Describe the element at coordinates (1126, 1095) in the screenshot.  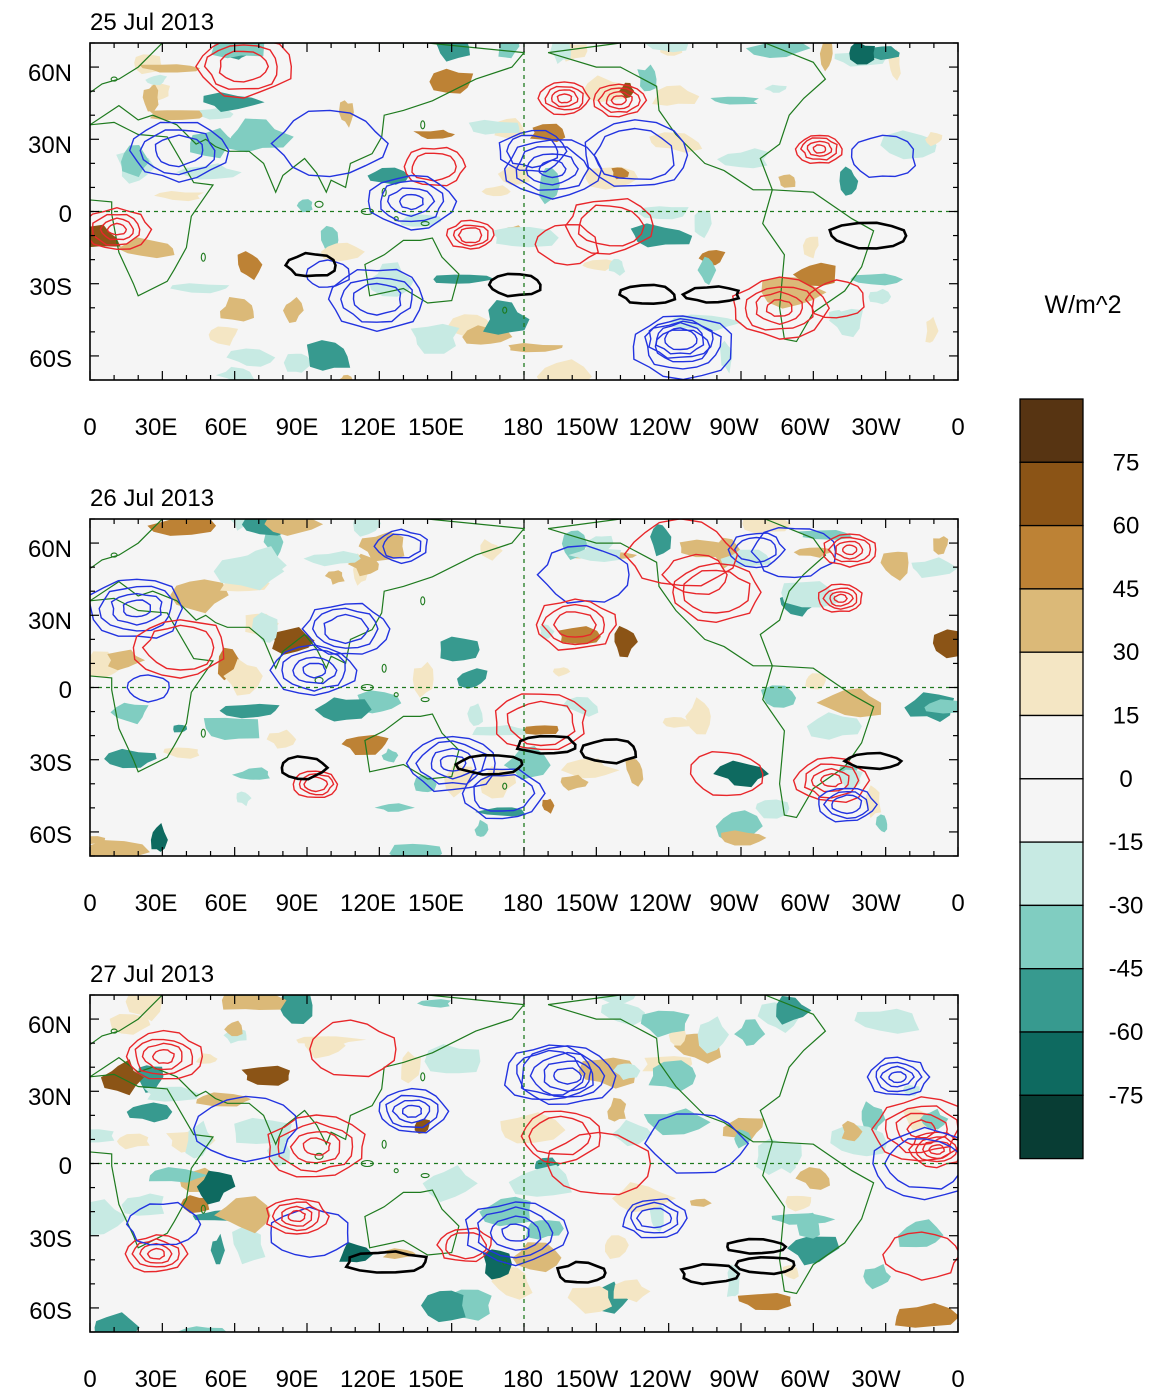
I see `colorbar-label: -75` at that location.